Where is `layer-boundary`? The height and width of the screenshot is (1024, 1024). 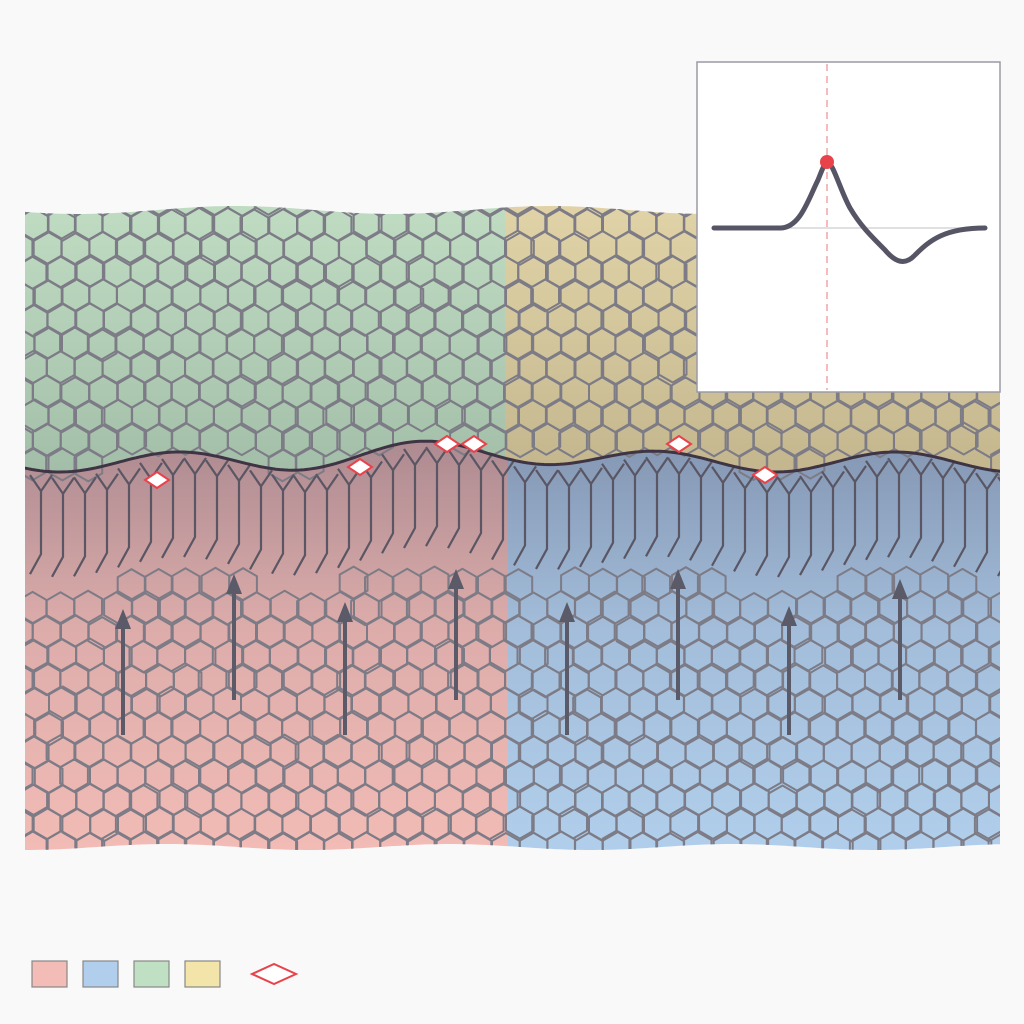
layer-boundary is located at coordinates (512, 456).